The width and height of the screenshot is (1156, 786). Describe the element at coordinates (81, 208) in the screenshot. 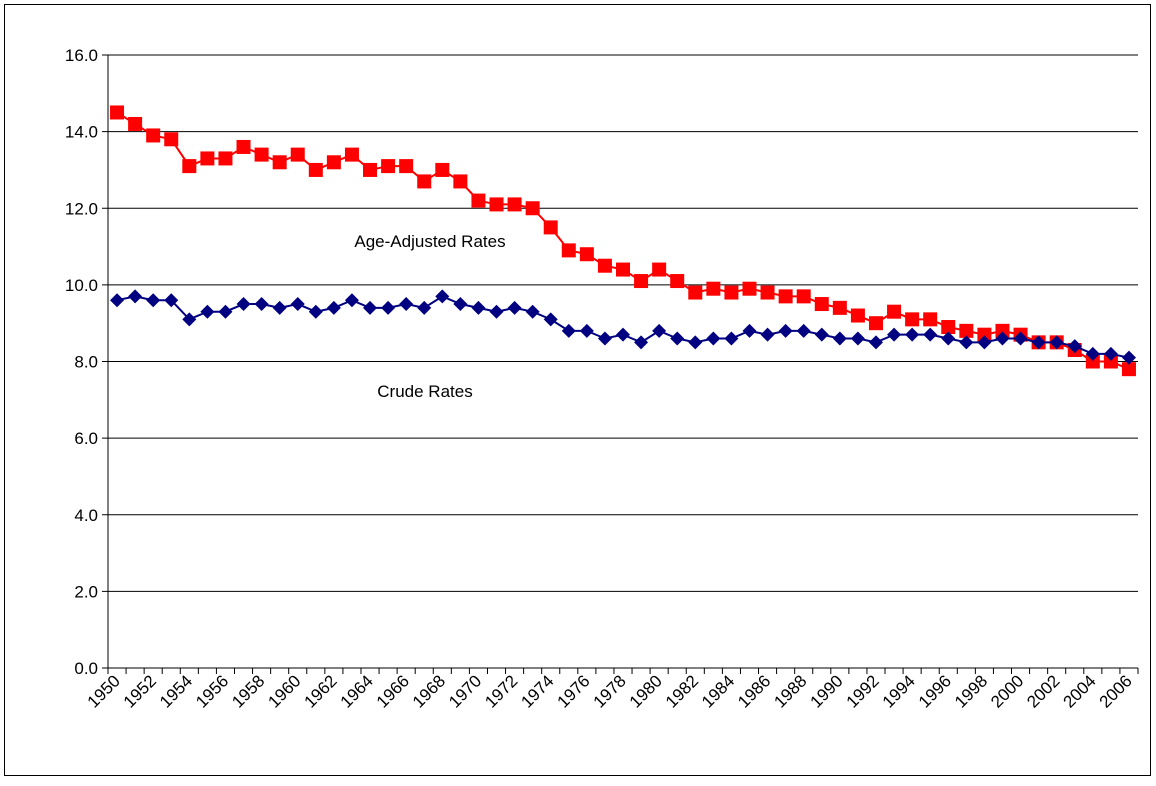

I see `y-tick-label: 12.0` at that location.